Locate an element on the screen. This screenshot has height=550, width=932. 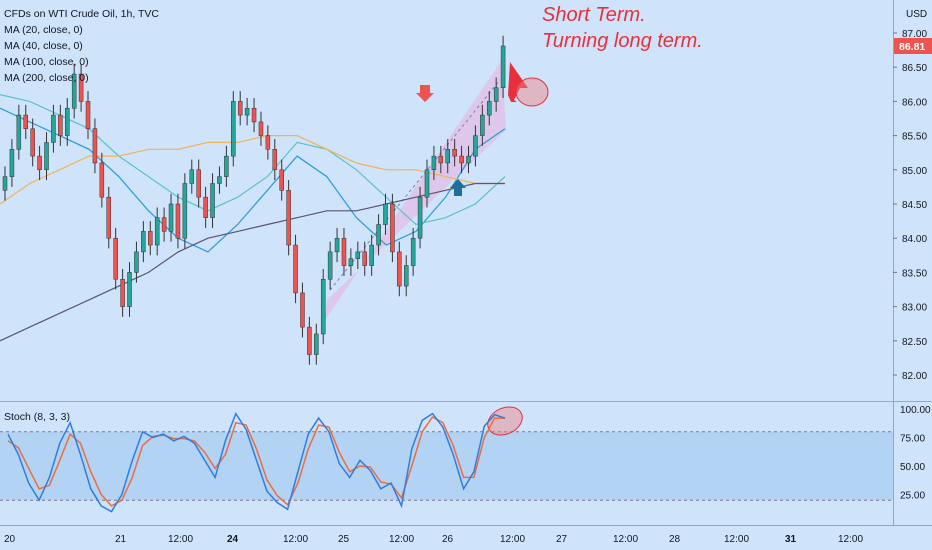
price-tick-label: 84.50 is located at coordinates (914, 205).